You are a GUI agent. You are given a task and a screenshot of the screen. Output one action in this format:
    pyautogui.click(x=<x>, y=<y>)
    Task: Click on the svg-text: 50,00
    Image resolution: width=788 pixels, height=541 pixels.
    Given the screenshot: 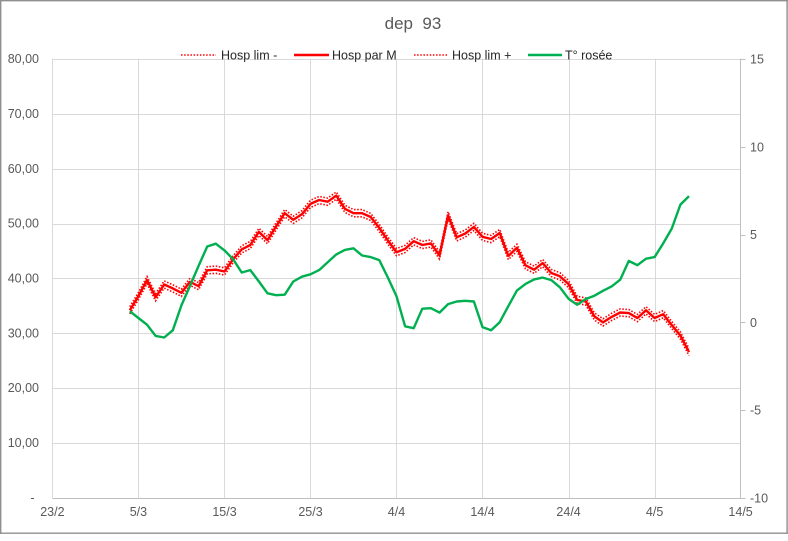 What is the action you would take?
    pyautogui.click(x=23, y=224)
    